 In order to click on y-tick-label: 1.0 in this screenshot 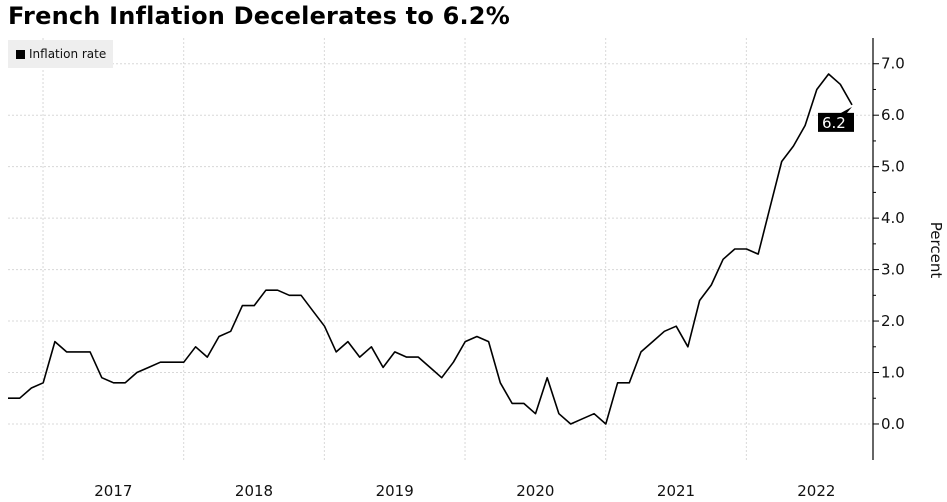, I will do `click(893, 373)`.